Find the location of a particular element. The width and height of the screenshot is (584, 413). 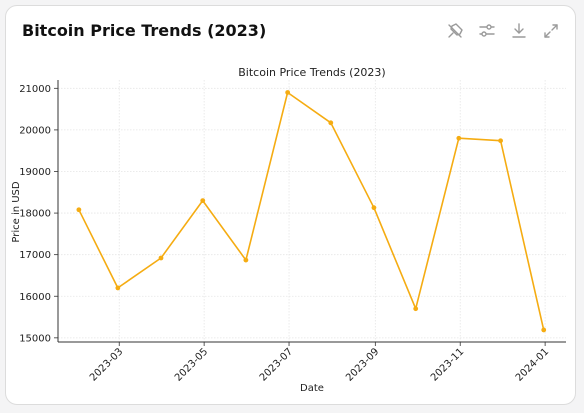

y-tick-label: 18000 is located at coordinates (35, 214).